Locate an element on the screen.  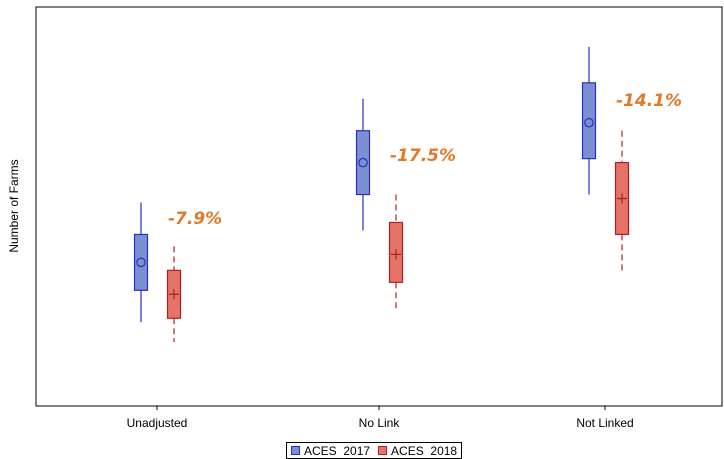
aces-2017-unadjusted-mean-marker is located at coordinates (141, 262).